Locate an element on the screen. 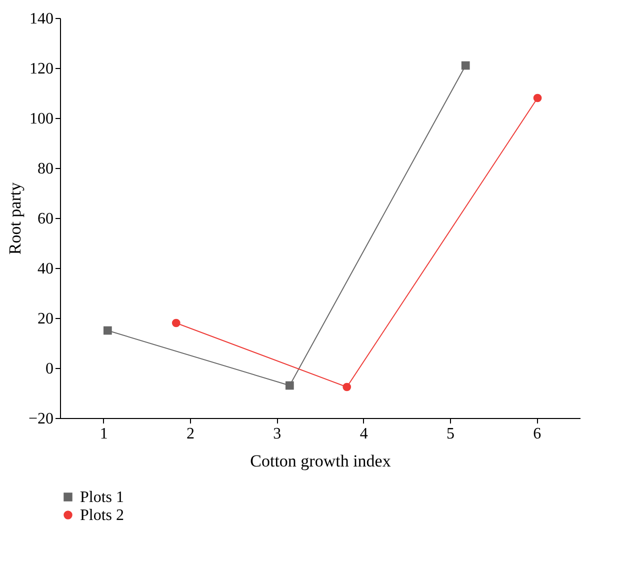 The height and width of the screenshot is (579, 620). x-tick-label: 1 is located at coordinates (104, 434).